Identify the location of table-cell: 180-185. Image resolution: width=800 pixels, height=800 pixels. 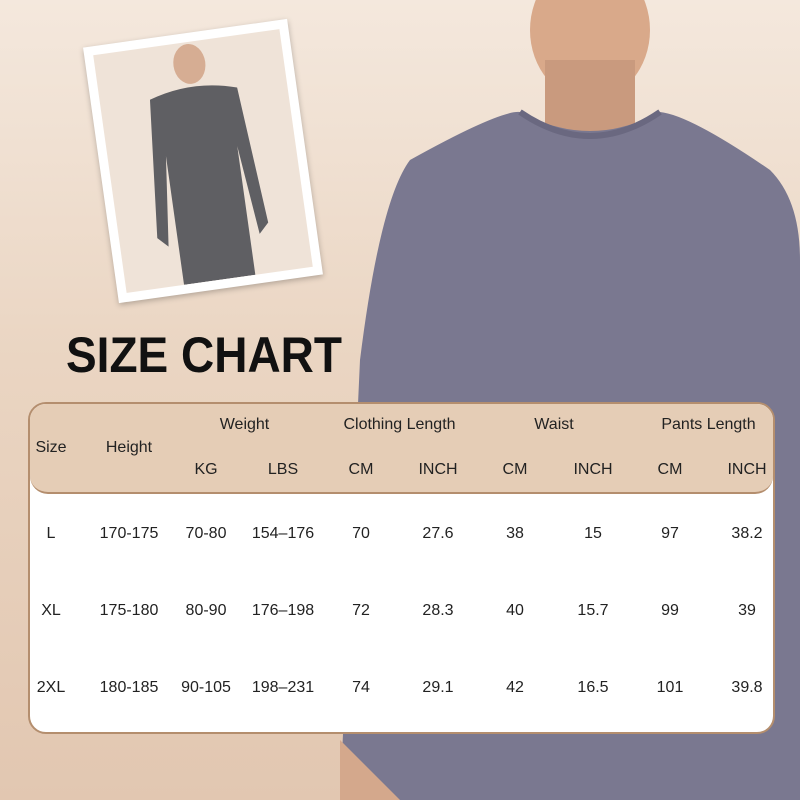
(129, 687).